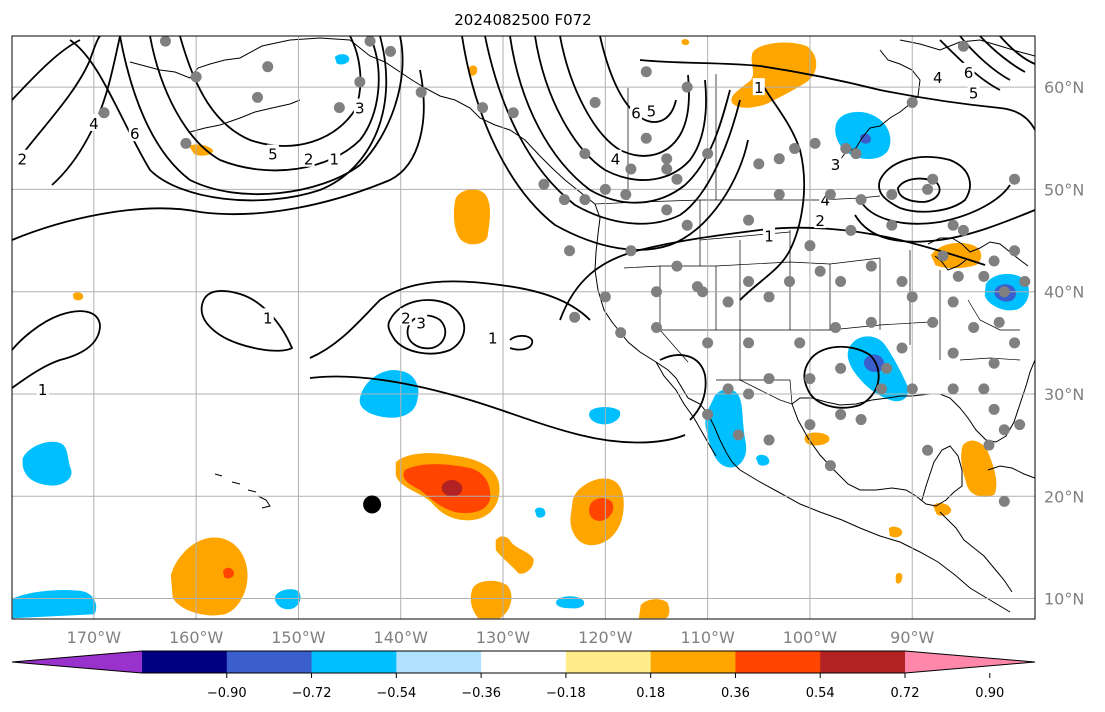  I want to click on latitude-tick-label: 40°N, so click(1064, 292).